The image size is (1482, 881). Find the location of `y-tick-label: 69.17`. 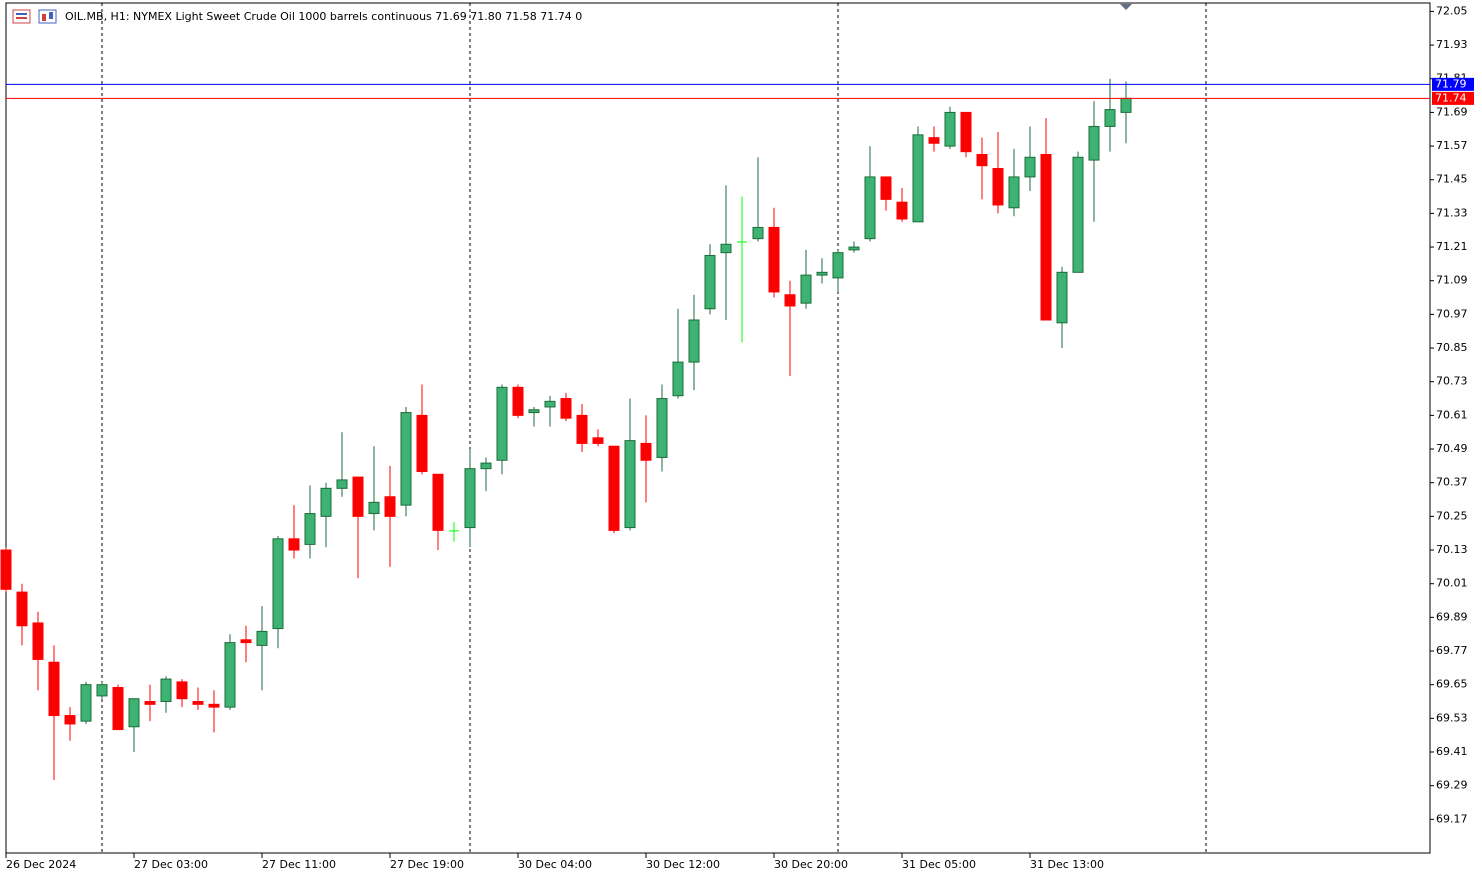

y-tick-label: 69.17 is located at coordinates (1452, 818).